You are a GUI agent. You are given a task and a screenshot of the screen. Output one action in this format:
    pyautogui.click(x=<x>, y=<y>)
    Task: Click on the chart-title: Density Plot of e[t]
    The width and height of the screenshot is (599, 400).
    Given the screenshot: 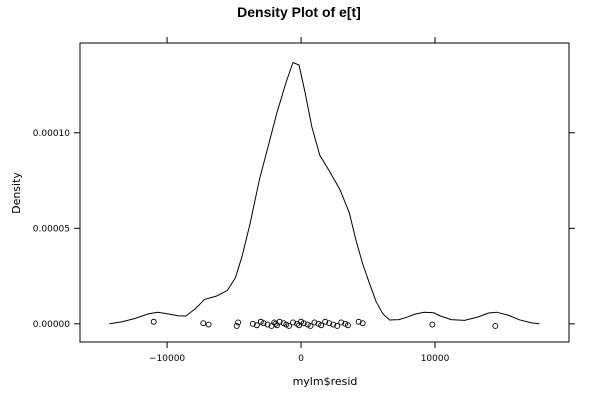 What is the action you would take?
    pyautogui.click(x=299, y=12)
    